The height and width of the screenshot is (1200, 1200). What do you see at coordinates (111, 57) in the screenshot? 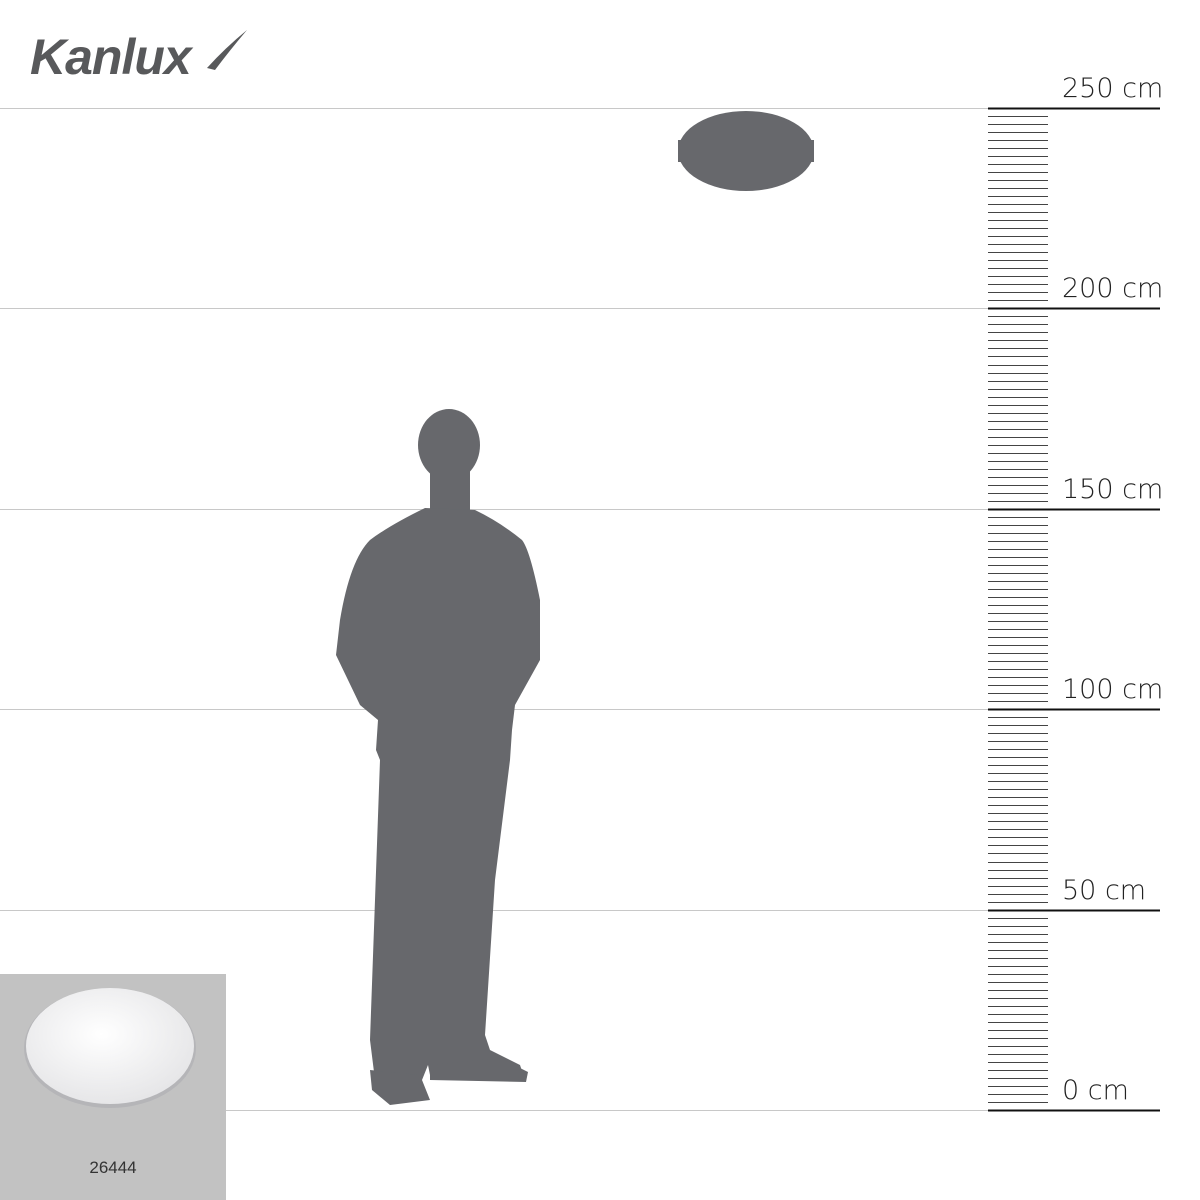
I see `kanlux-logo: Kanlux` at bounding box center [111, 57].